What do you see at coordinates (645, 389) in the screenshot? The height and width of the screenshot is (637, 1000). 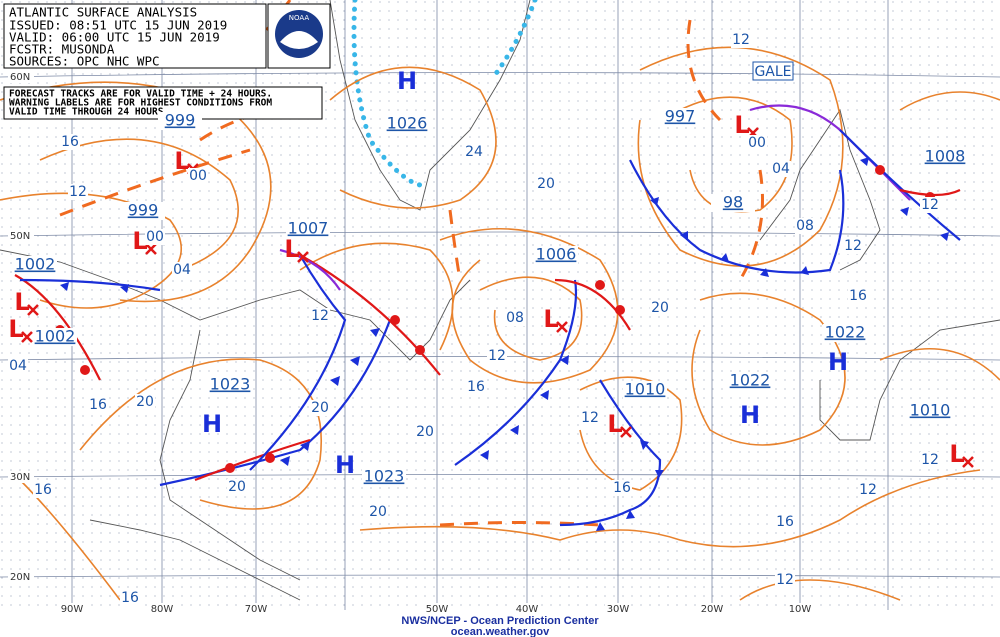 I see `pressure-label: 1010` at bounding box center [645, 389].